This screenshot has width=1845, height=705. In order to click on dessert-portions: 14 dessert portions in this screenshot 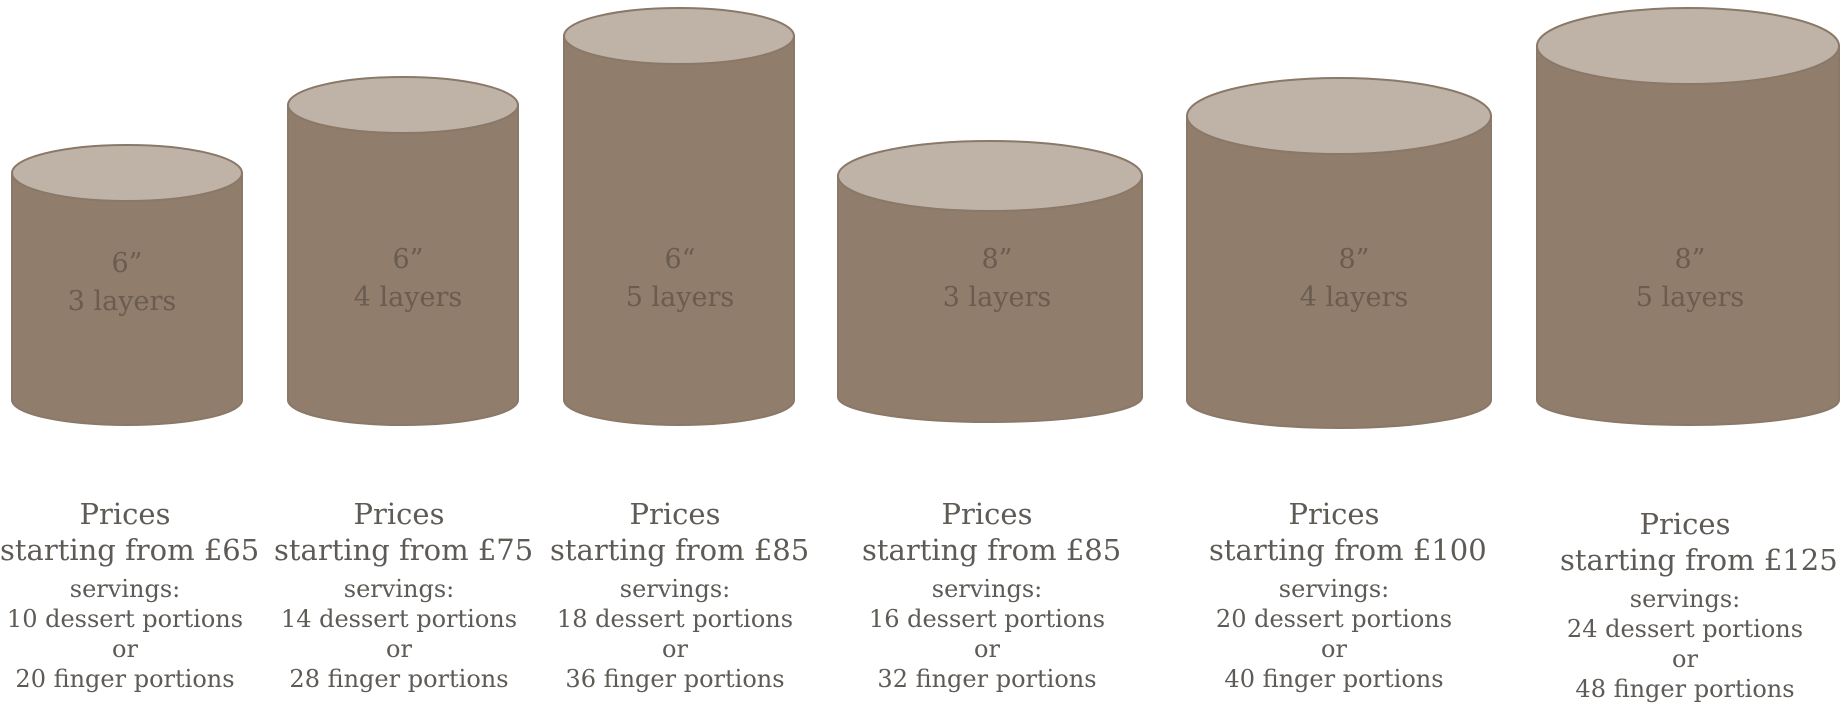, I will do `click(399, 619)`.